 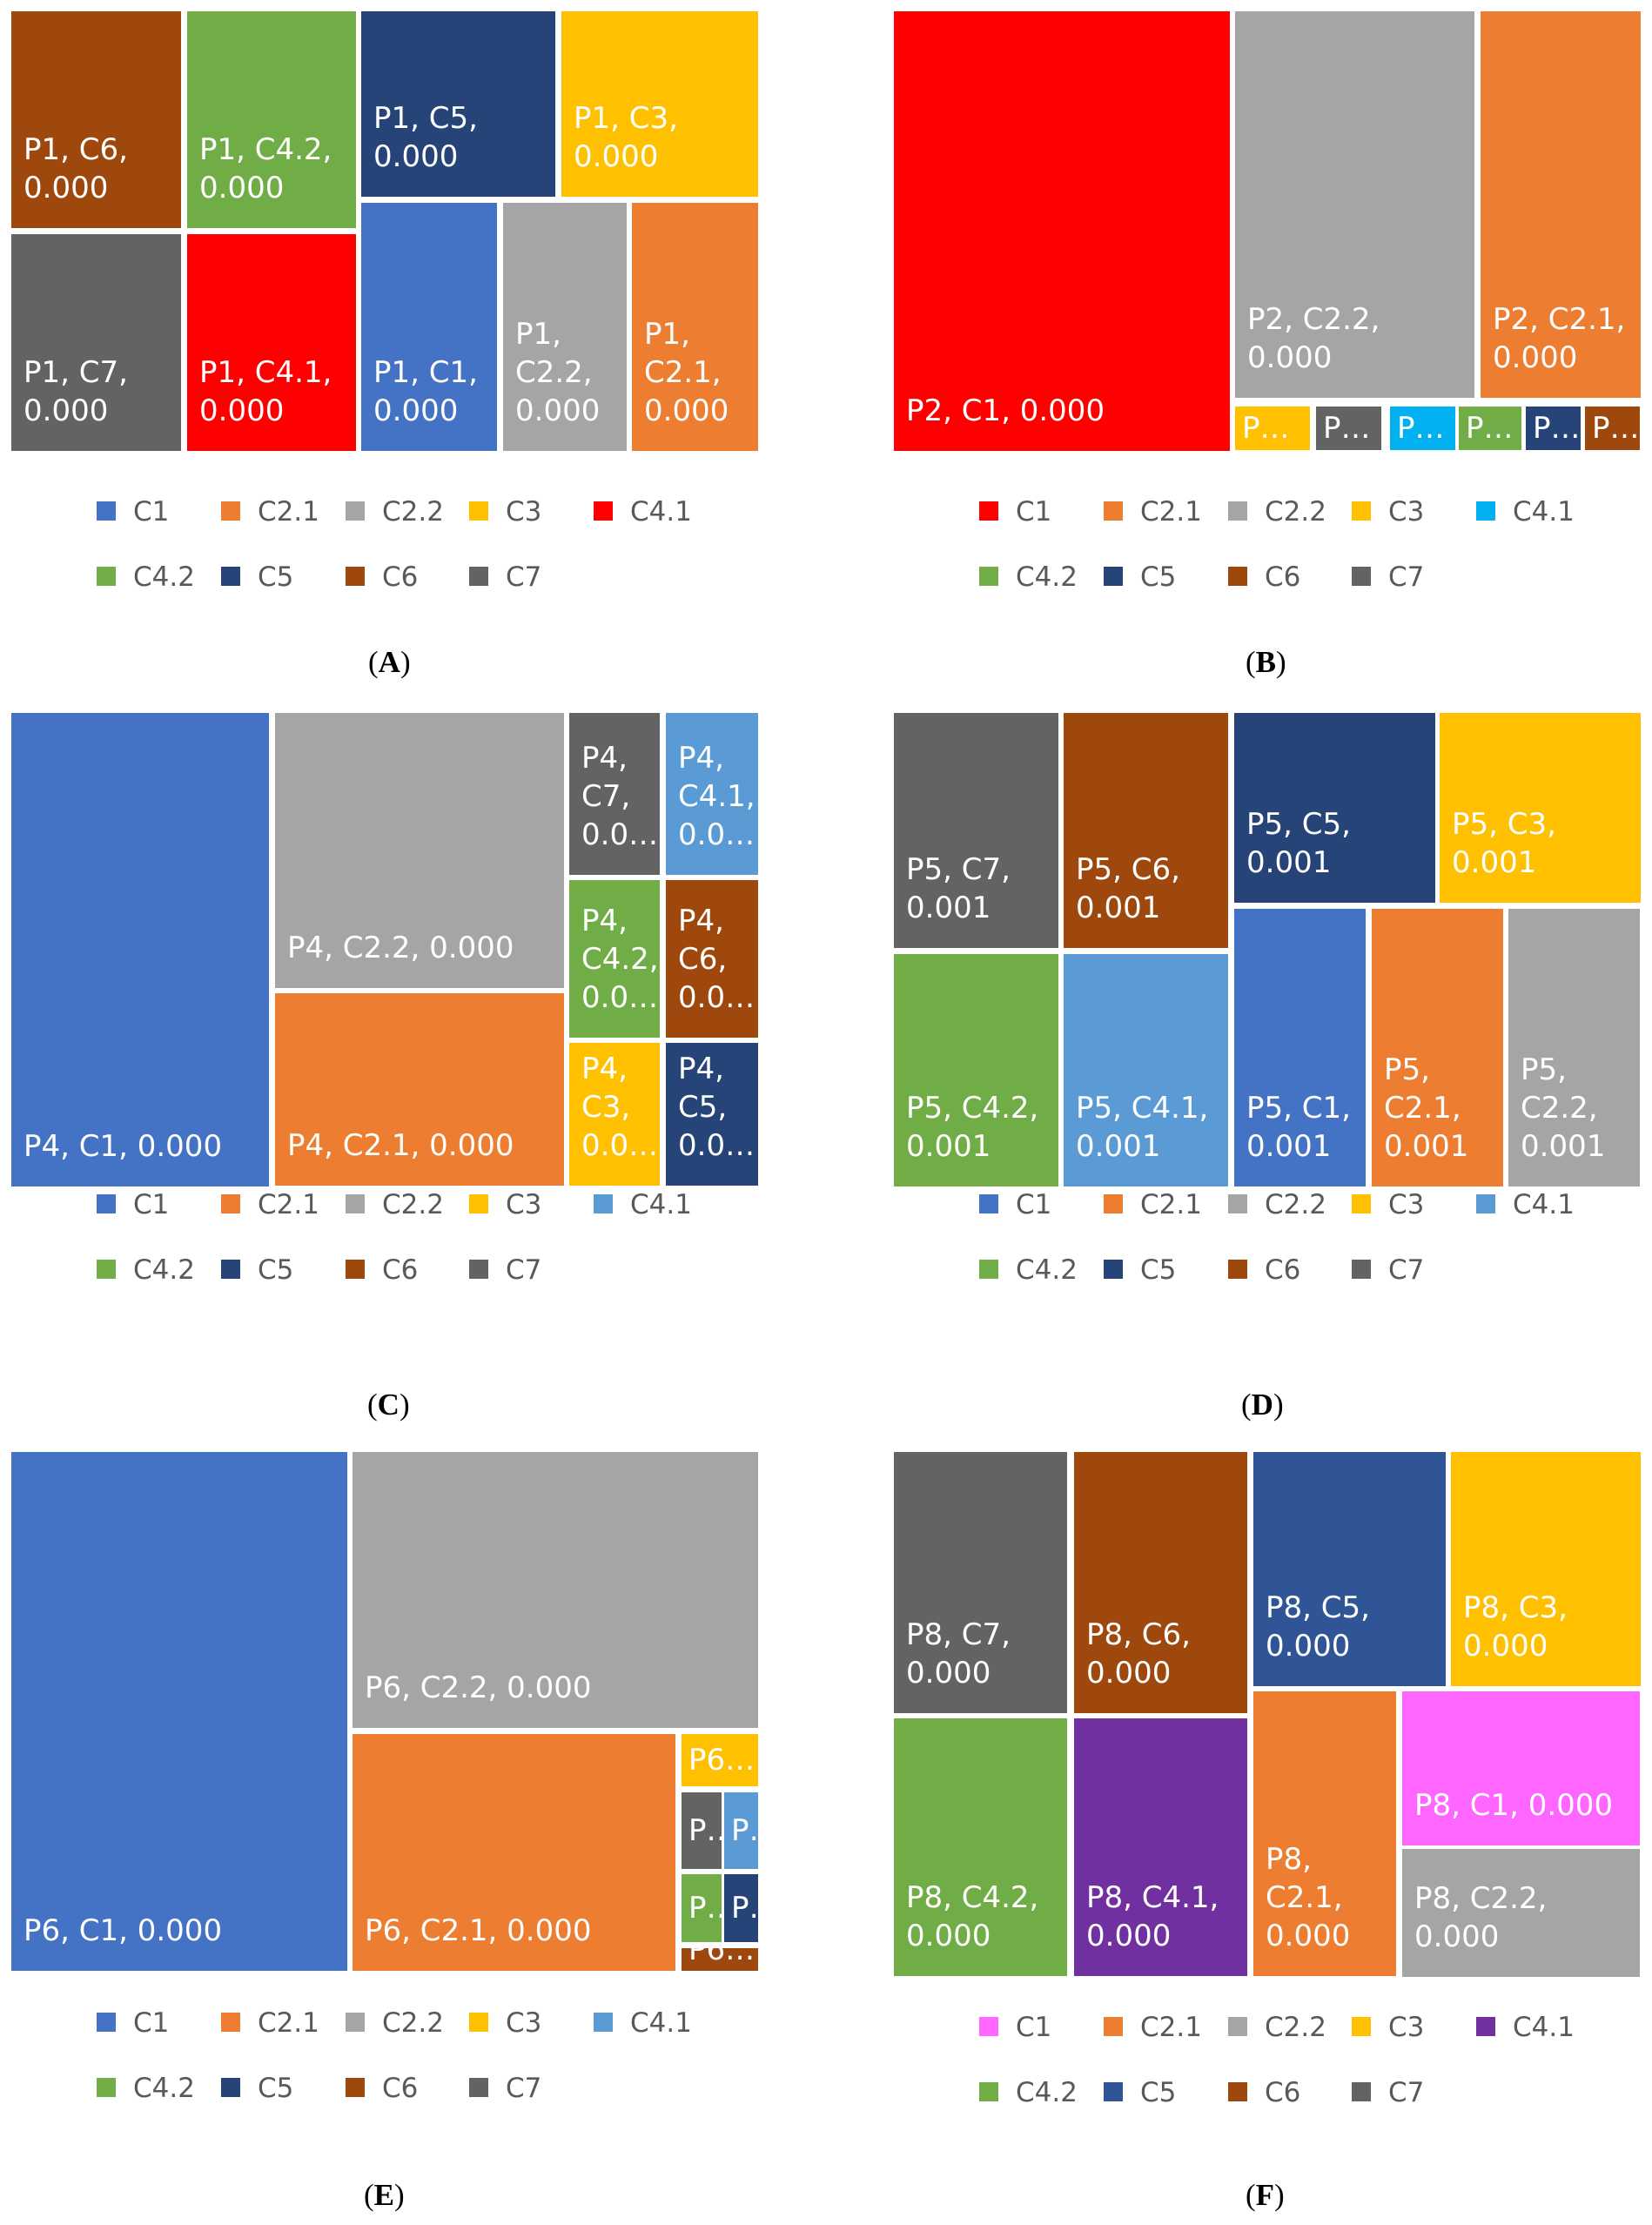 I want to click on treemap-tile-c2-1: P6, C2.1, 0.000, so click(x=514, y=1852).